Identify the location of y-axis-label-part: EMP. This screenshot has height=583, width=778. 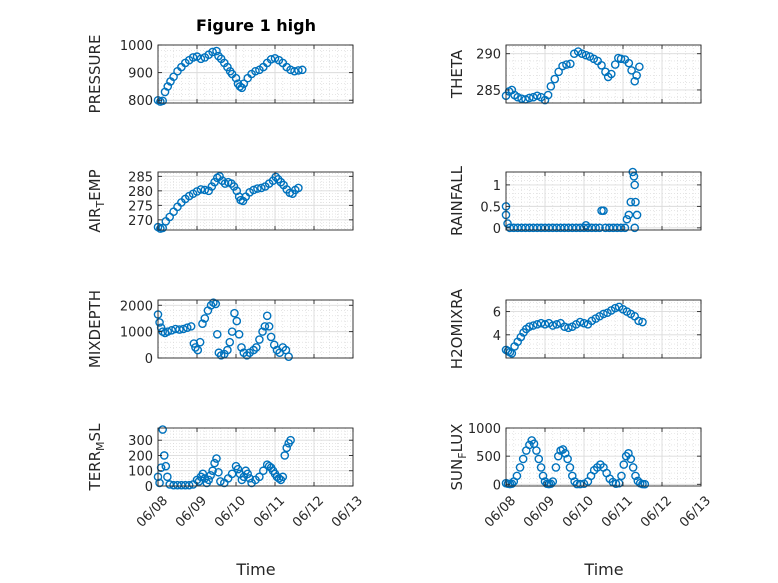
(95, 184).